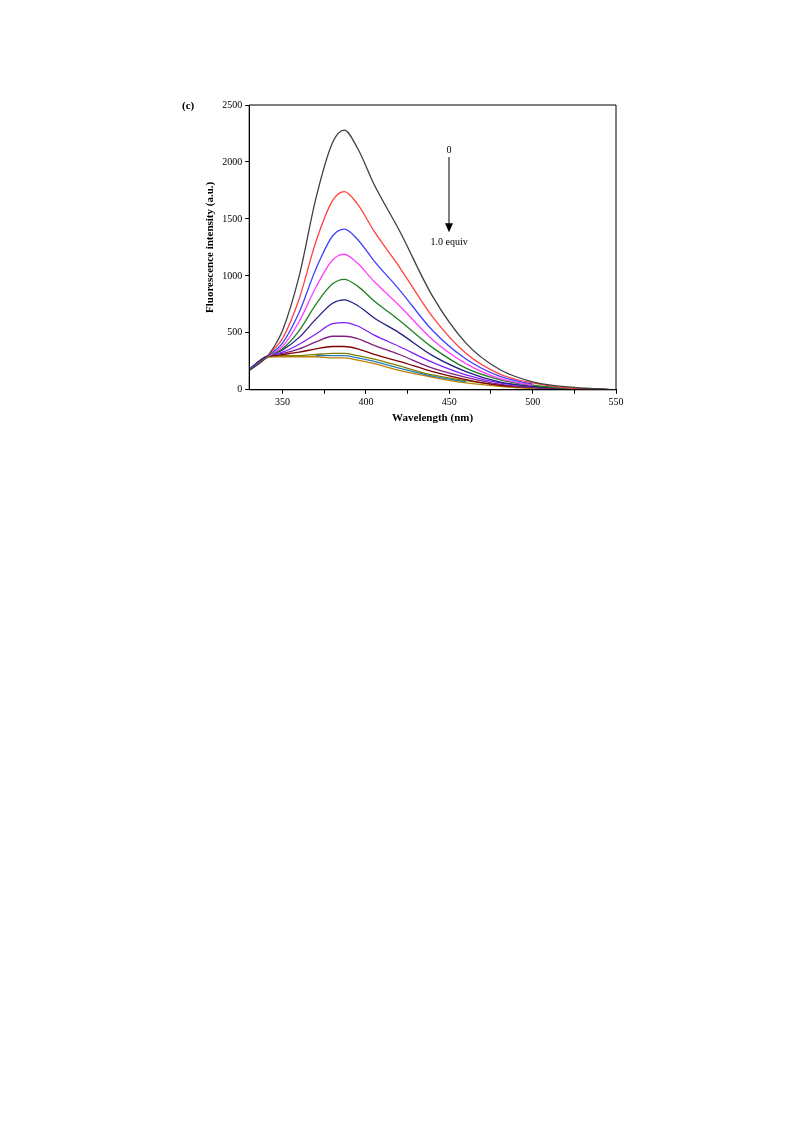  Describe the element at coordinates (433, 418) in the screenshot. I see `x-axis-title: Wavelength (nm)` at that location.